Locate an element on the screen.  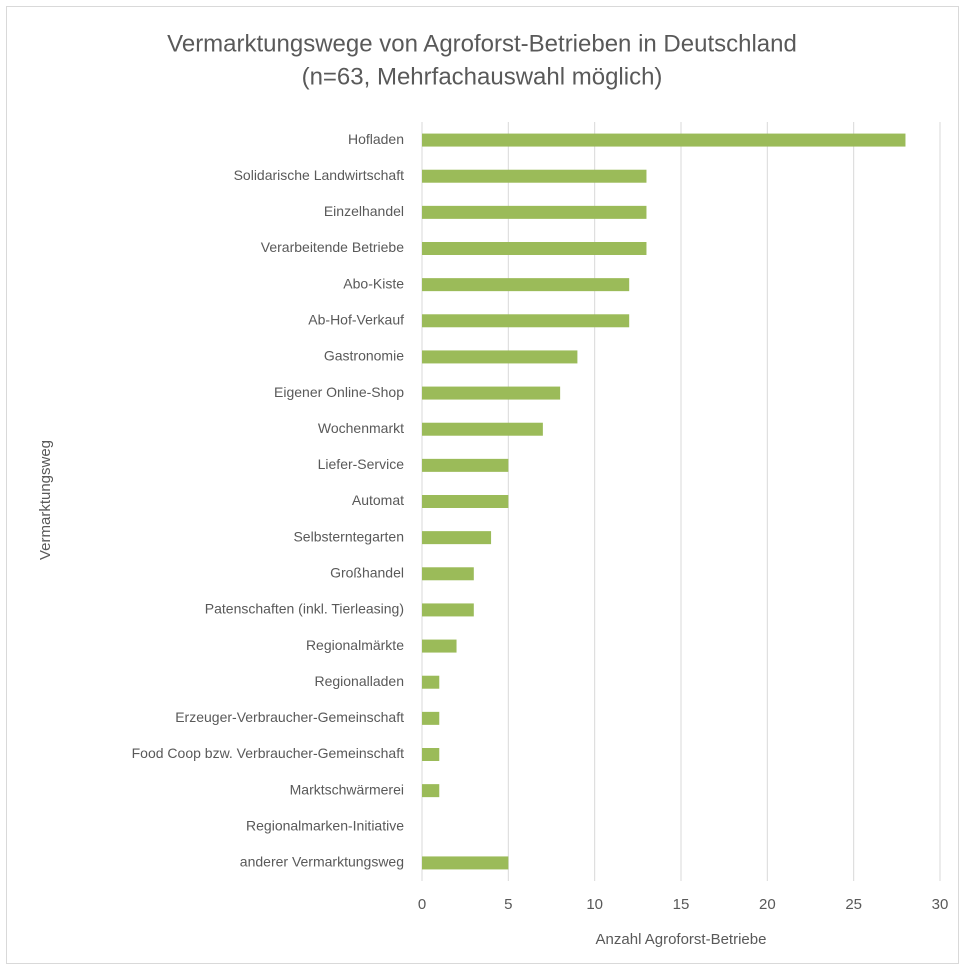
x-axis-title: Anzahl Agroforst-Betriebe is located at coordinates (681, 939).